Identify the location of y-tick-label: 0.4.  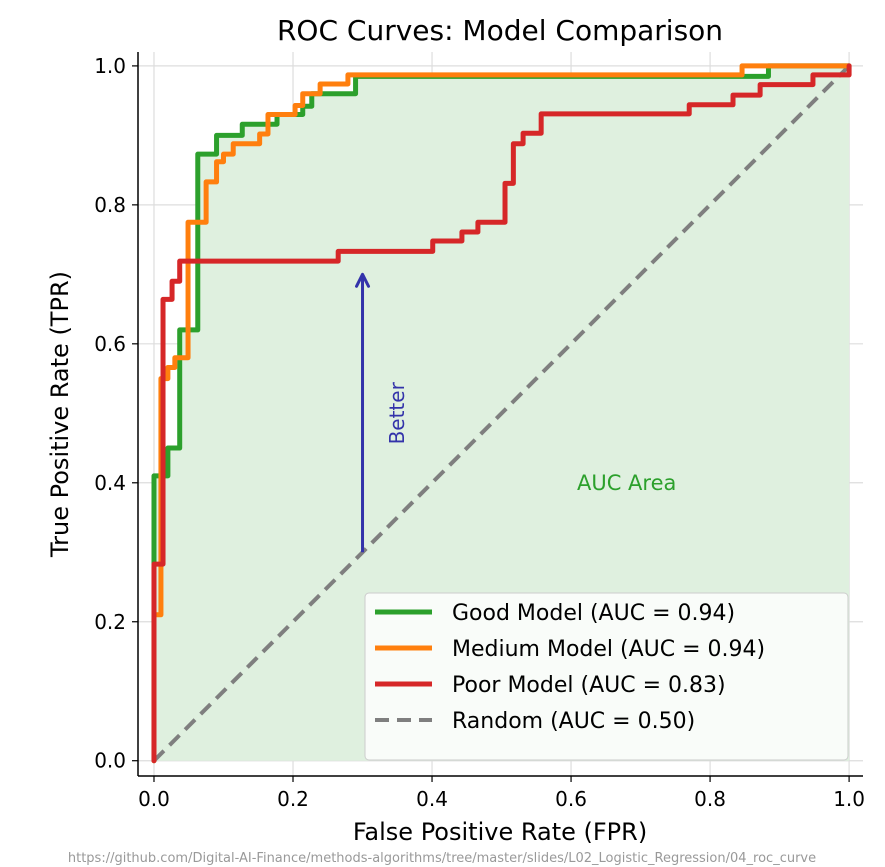
(110, 483).